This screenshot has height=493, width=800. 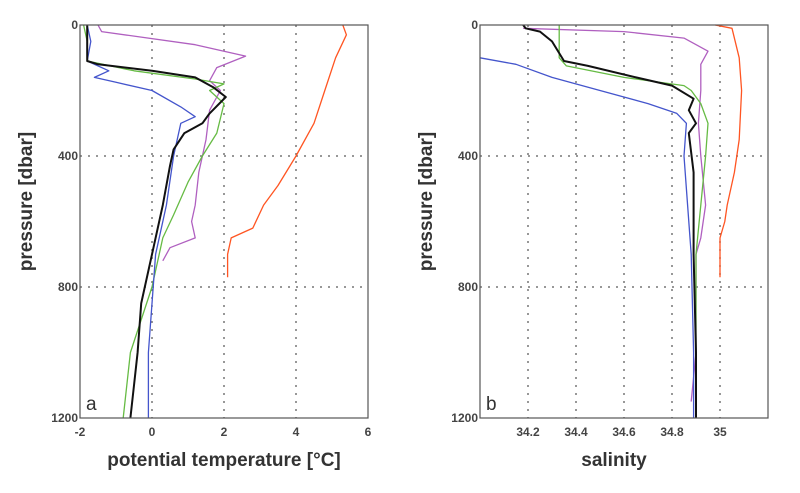 I want to click on panel-label: a, so click(x=91, y=404).